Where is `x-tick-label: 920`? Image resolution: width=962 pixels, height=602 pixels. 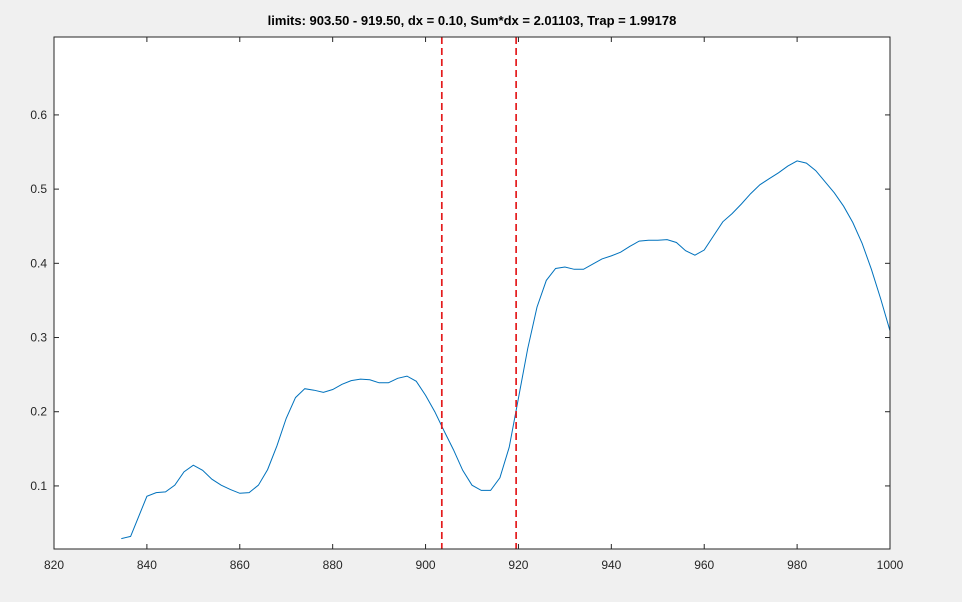 x-tick-label: 920 is located at coordinates (518, 565).